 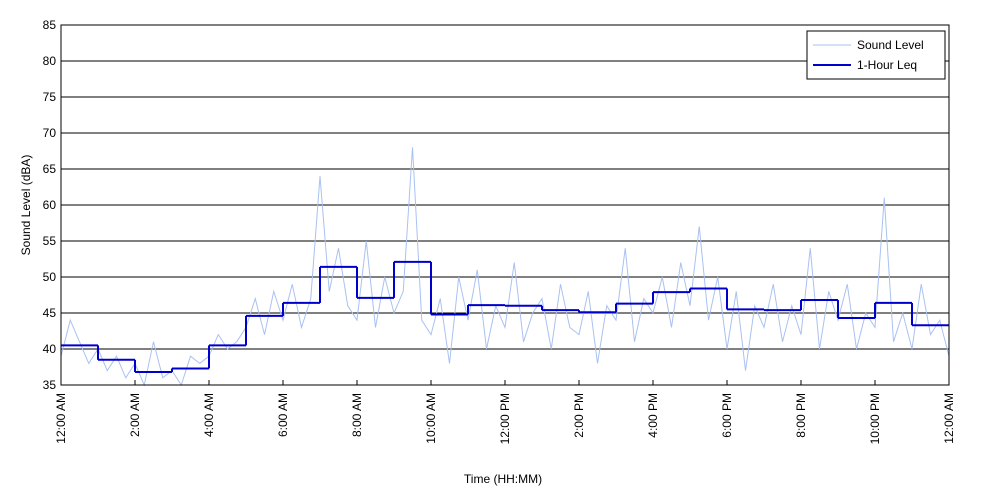 I want to click on y-tick-label: 45, so click(x=50, y=313).